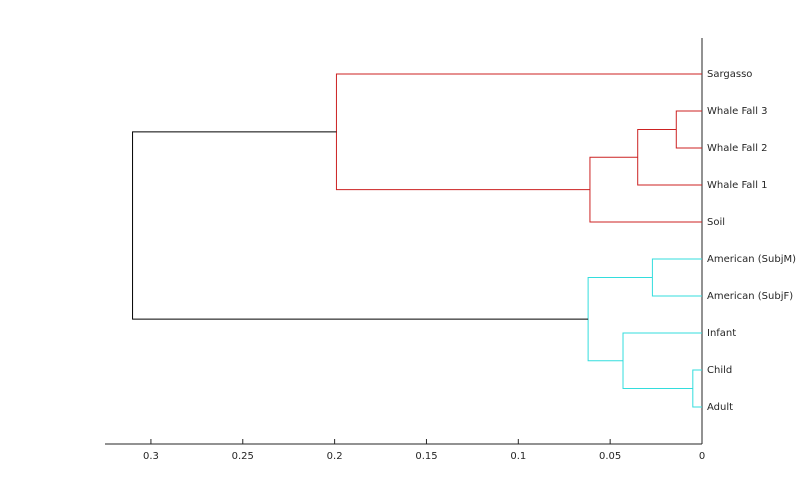  Describe the element at coordinates (737, 148) in the screenshot. I see `leaf-label: Whale Fall 2` at that location.